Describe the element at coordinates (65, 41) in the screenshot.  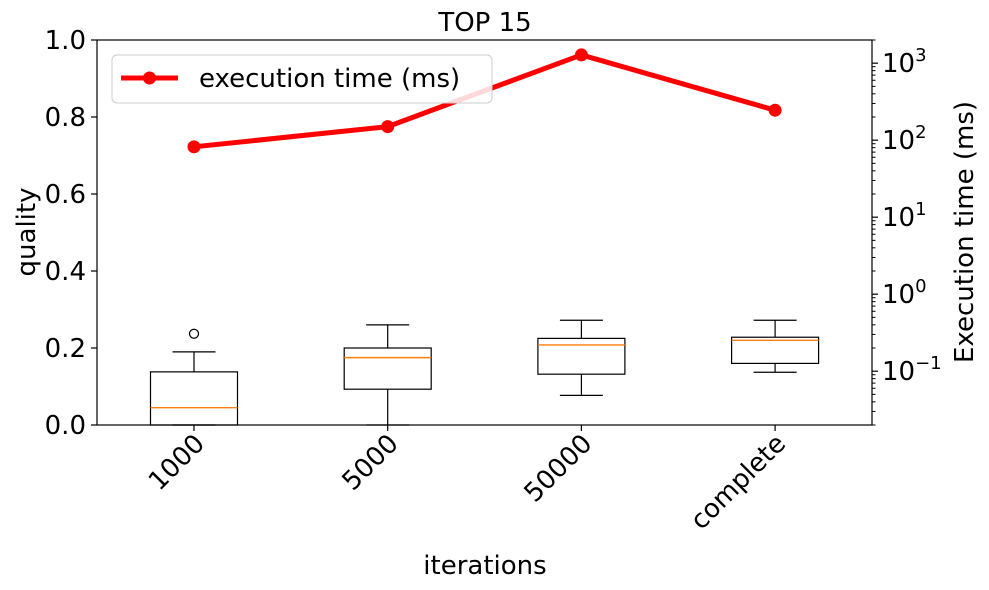
I see `left-y-tick-label: 1.0` at that location.